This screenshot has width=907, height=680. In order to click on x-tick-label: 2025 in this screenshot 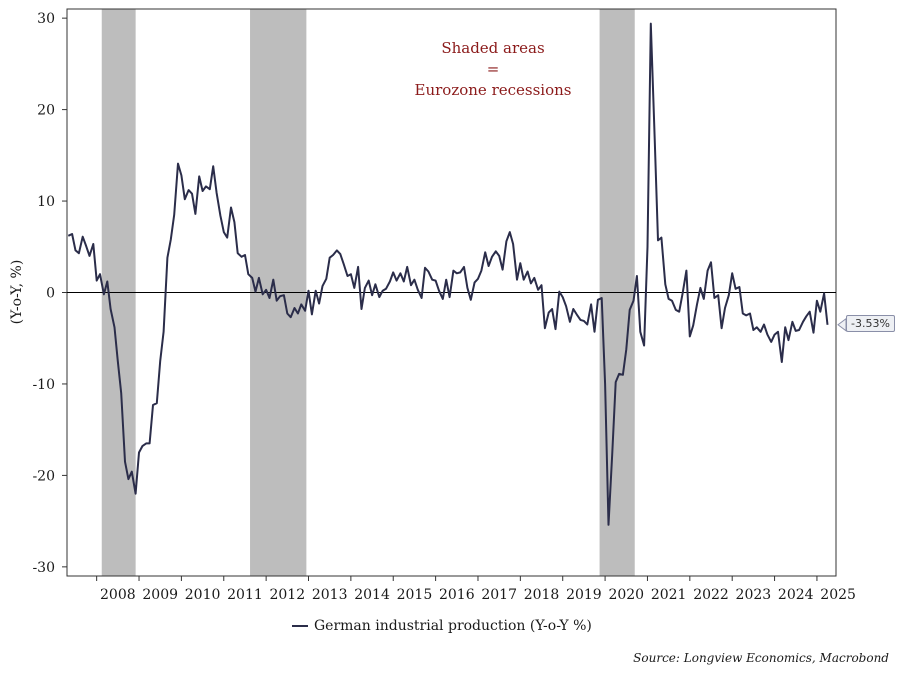, I will do `click(838, 595)`.